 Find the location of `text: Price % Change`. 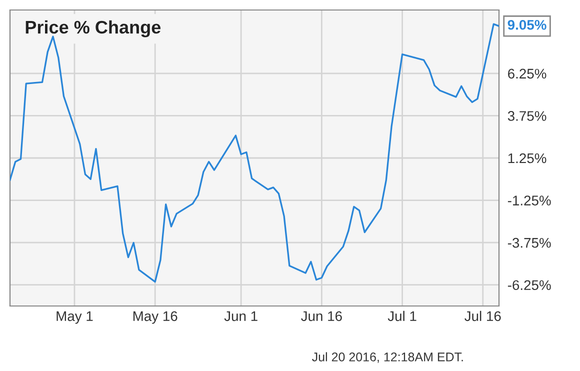

text: Price % Change is located at coordinates (93, 29).